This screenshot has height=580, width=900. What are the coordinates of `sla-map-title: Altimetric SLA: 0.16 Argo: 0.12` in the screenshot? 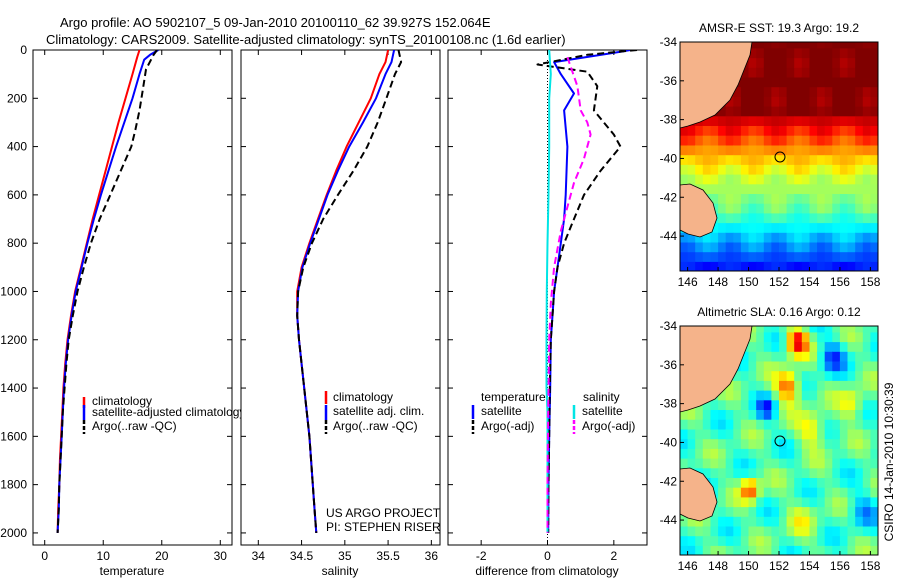 It's located at (779, 312).